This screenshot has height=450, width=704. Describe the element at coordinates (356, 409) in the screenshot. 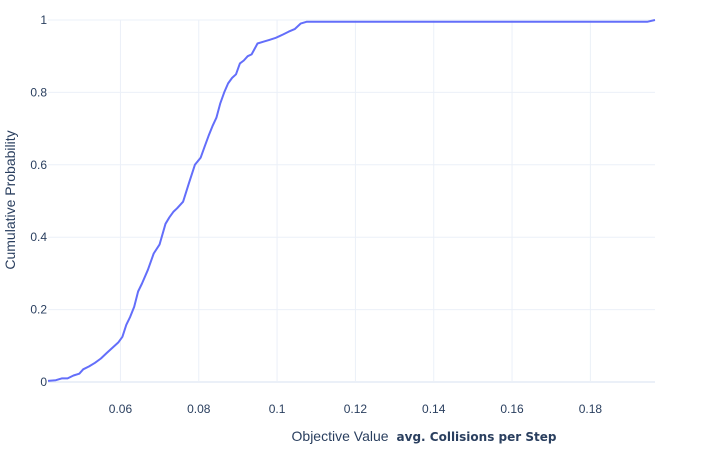

I see `x-tick-label: 0.12` at that location.